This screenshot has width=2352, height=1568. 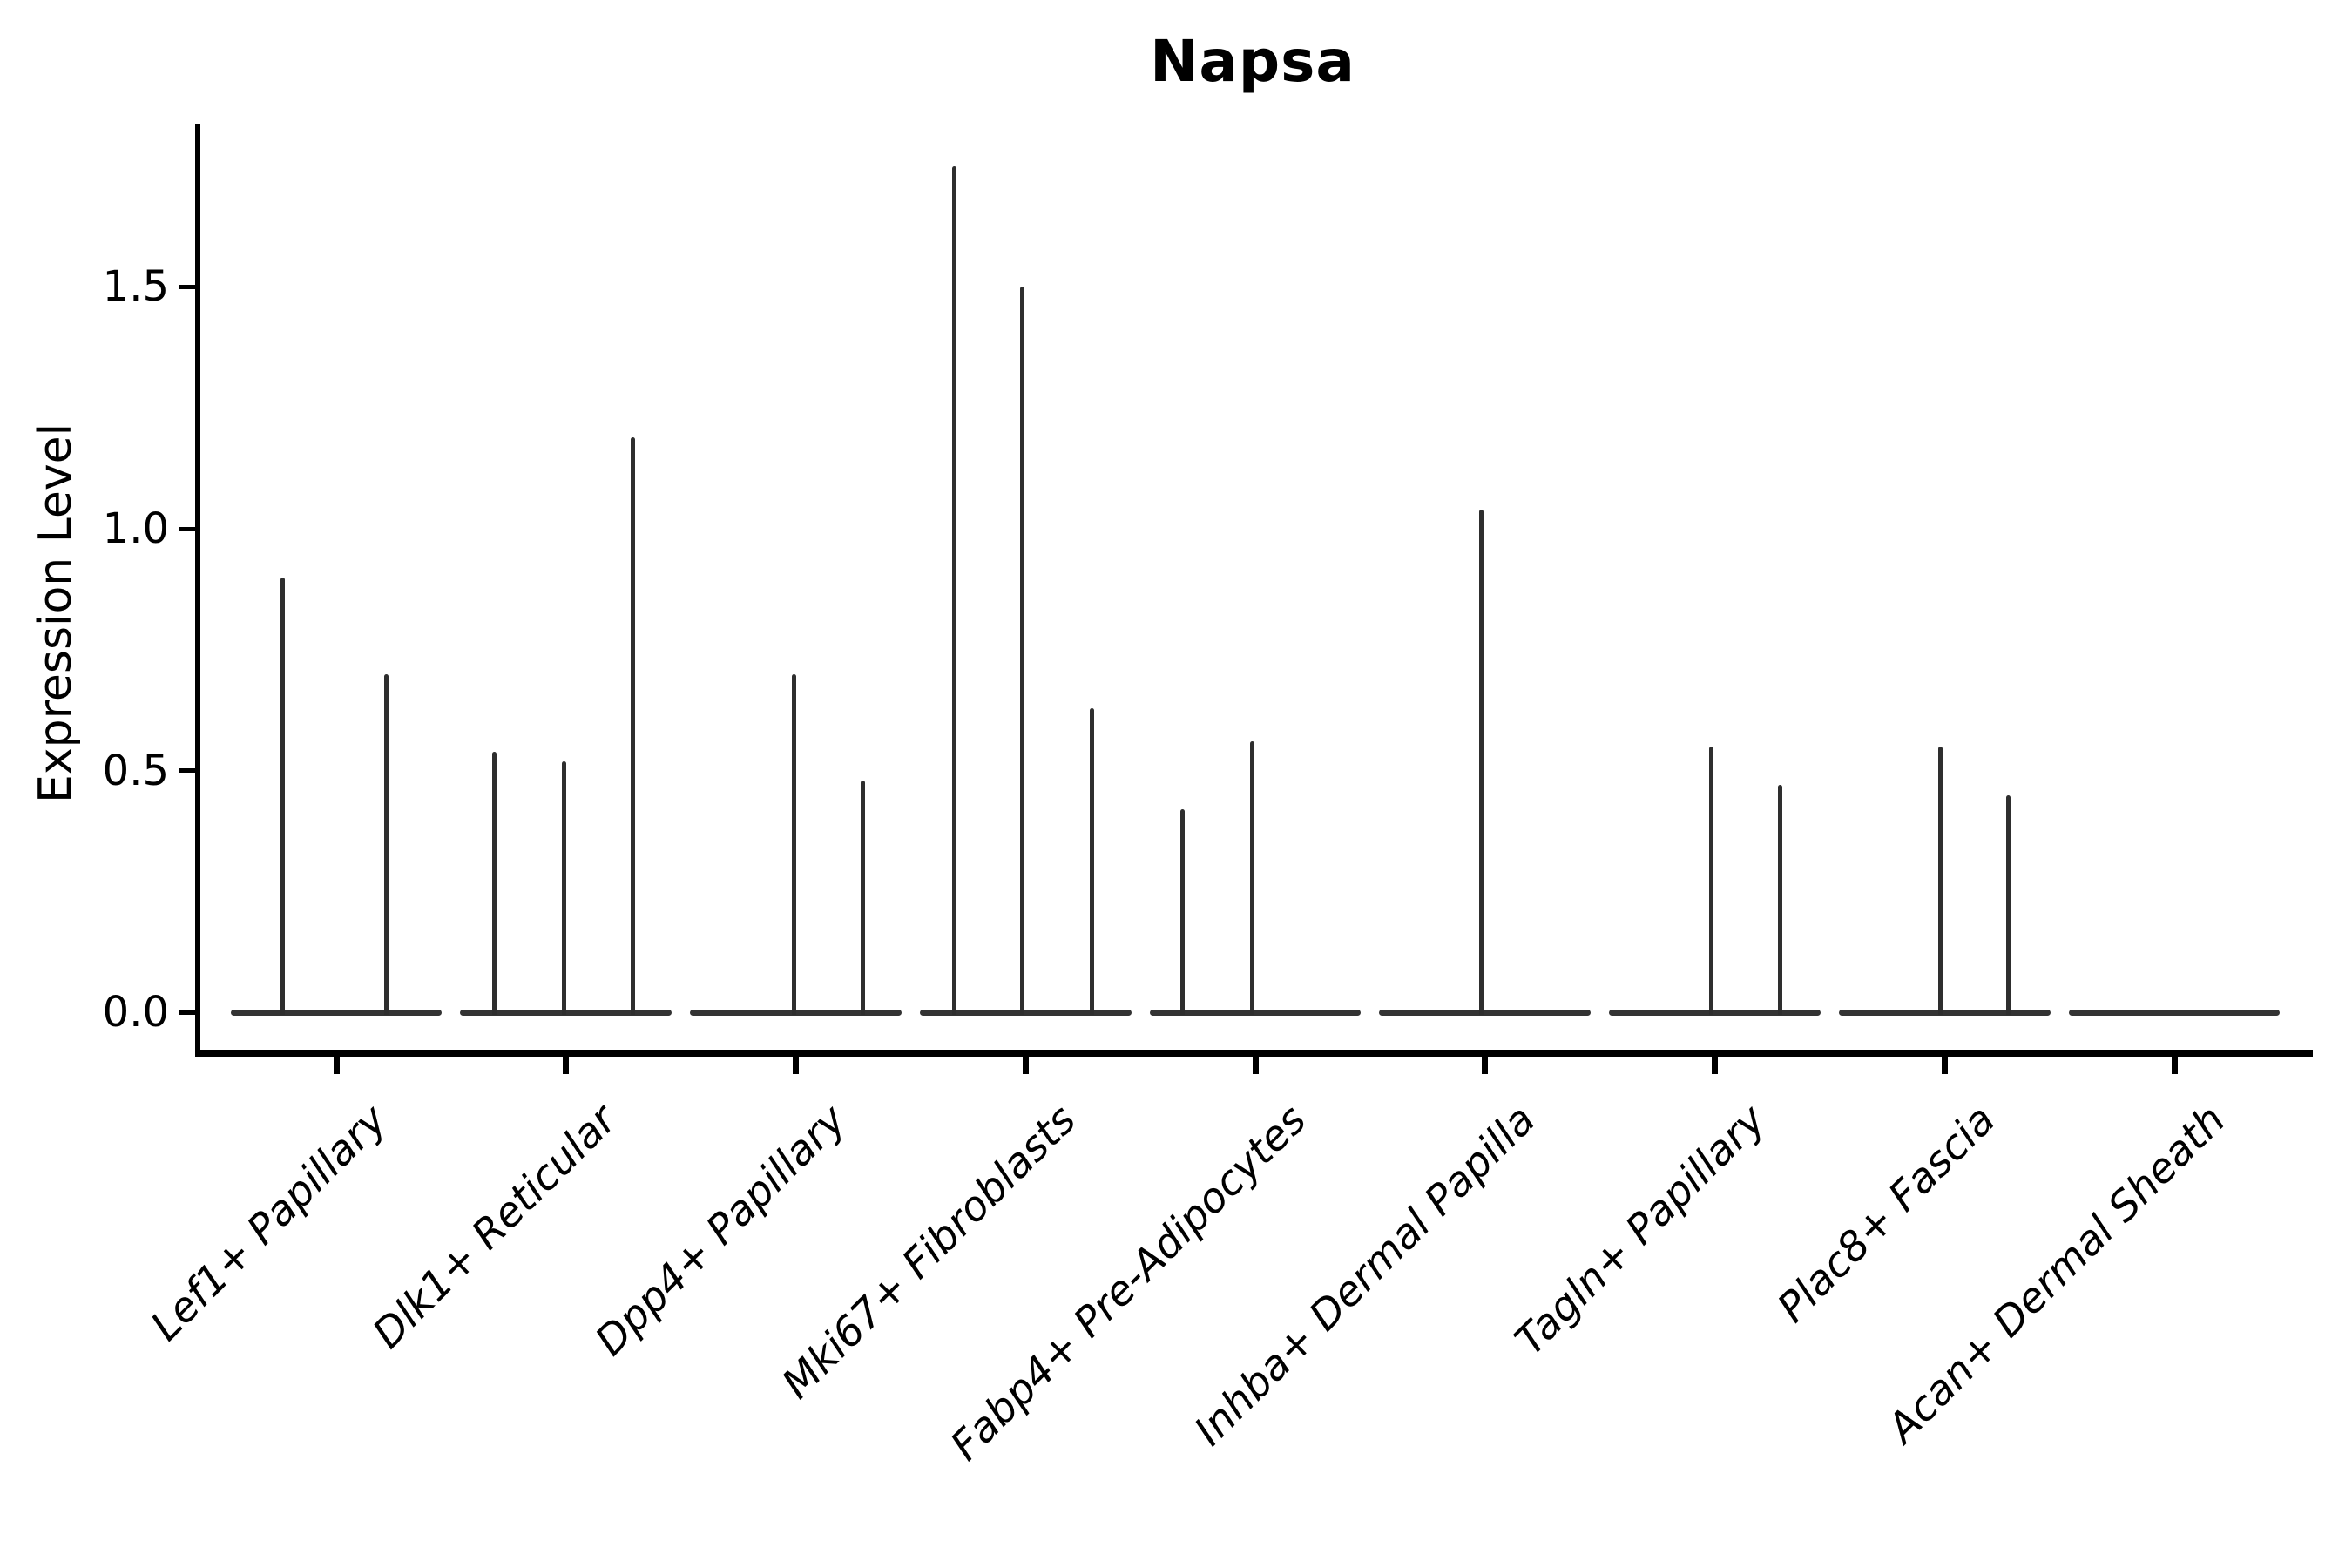 I want to click on y-axis-tick-label: 1.0, so click(x=135, y=529).